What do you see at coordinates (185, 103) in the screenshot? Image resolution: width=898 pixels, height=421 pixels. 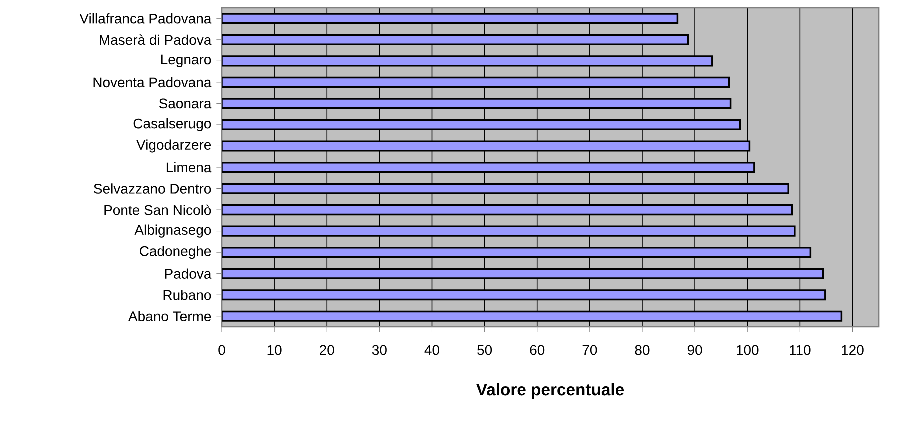 I see `y-tick-label: Saonara` at bounding box center [185, 103].